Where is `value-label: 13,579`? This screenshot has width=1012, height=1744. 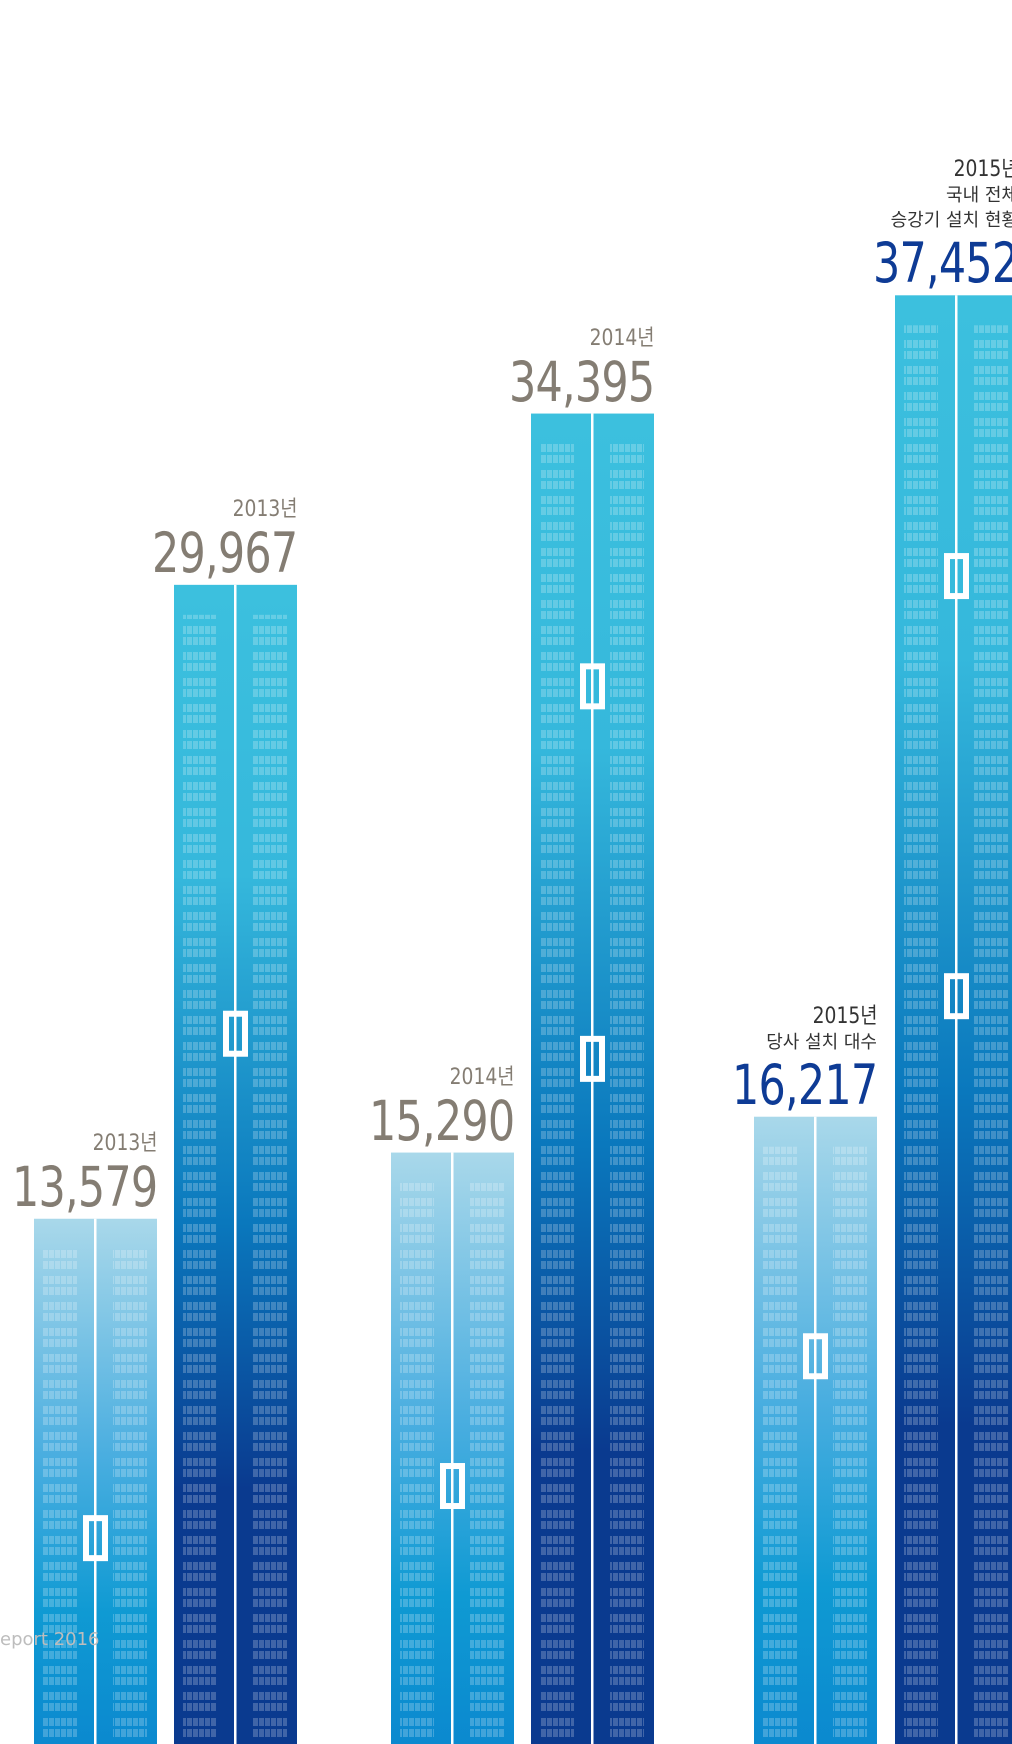 value-label: 13,579 is located at coordinates (84, 1186).